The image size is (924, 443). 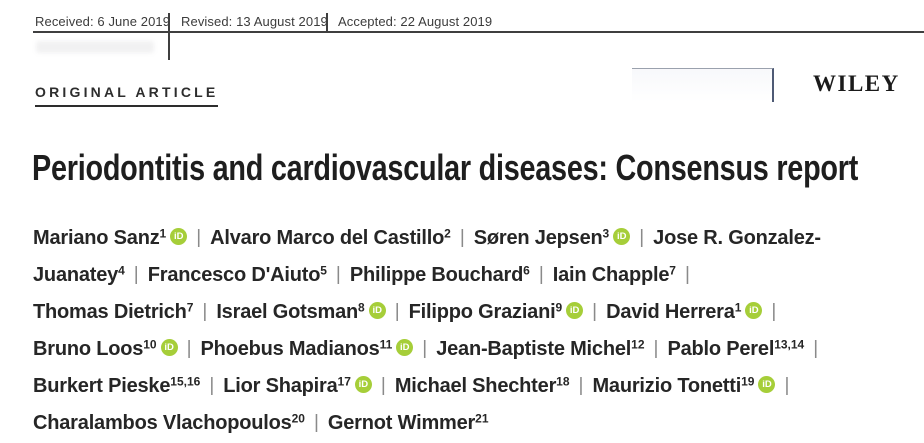 What do you see at coordinates (96, 238) in the screenshot?
I see `author-name: Mariano Sanz` at bounding box center [96, 238].